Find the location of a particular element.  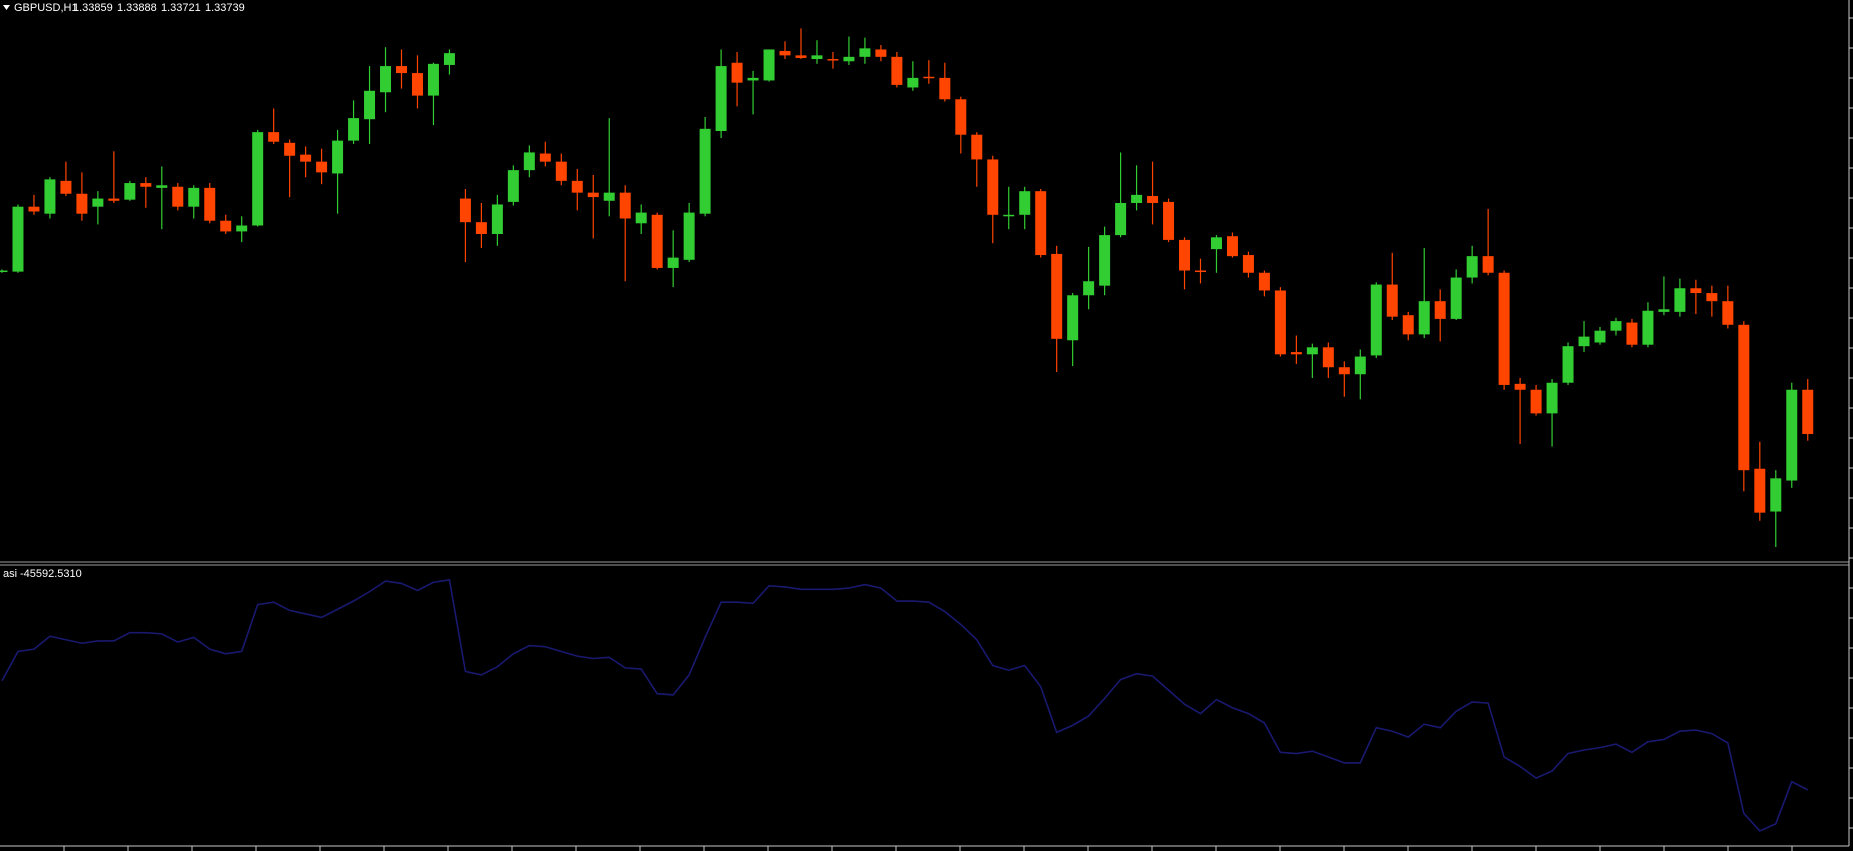

indicator-name: asi is located at coordinates (10, 574).